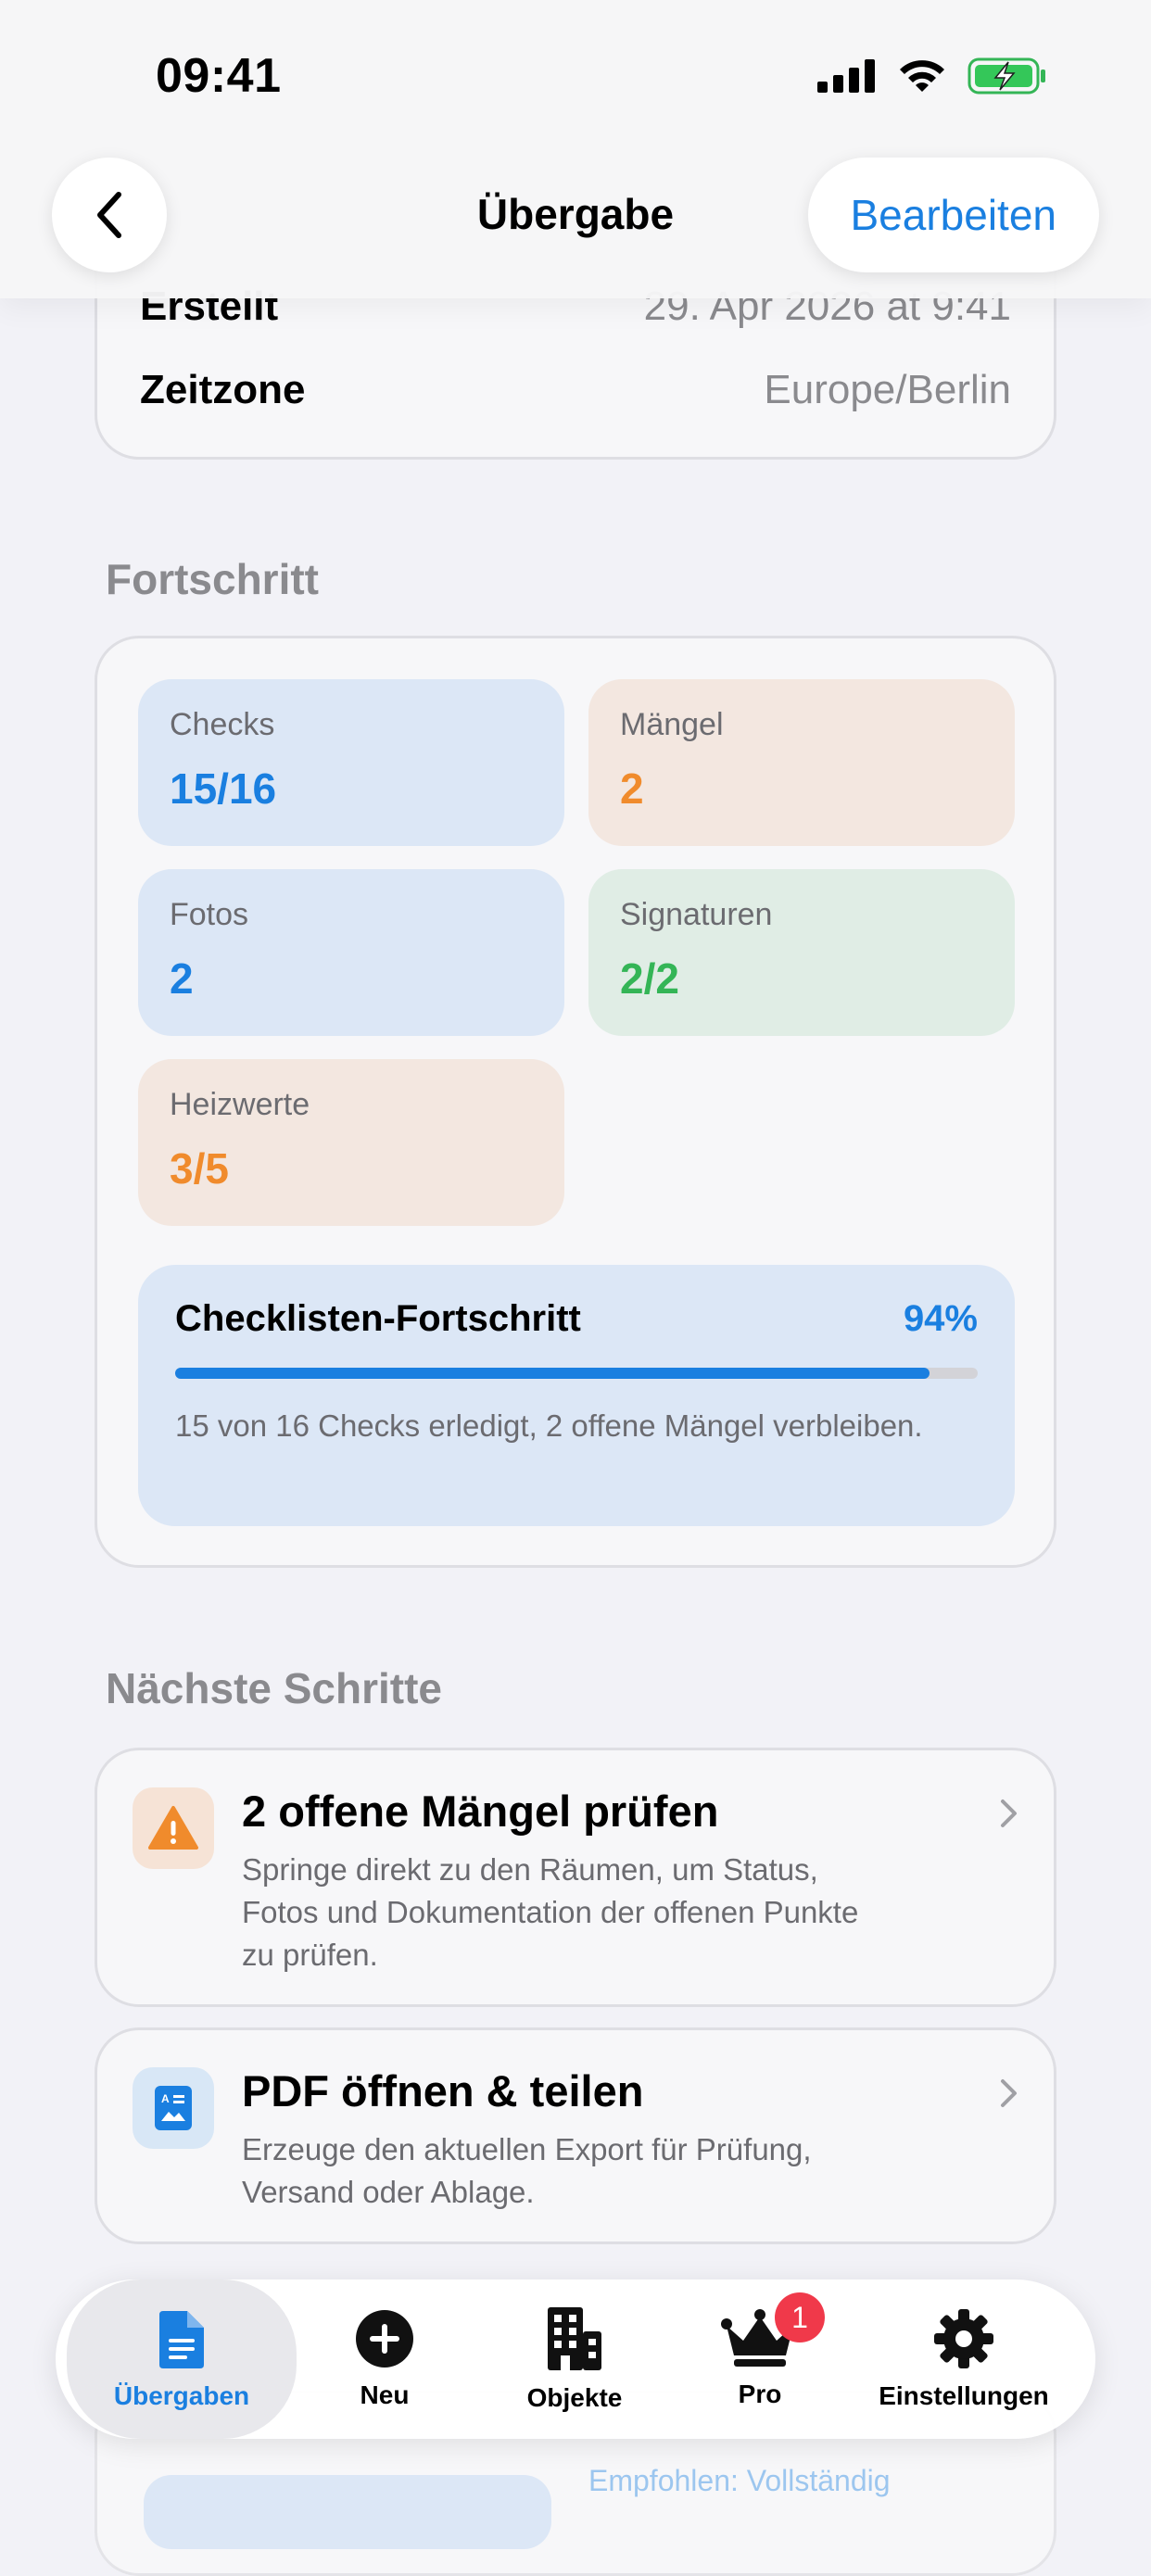 This screenshot has width=1151, height=2576. What do you see at coordinates (199, 1168) in the screenshot?
I see `tile-value: 3/5` at bounding box center [199, 1168].